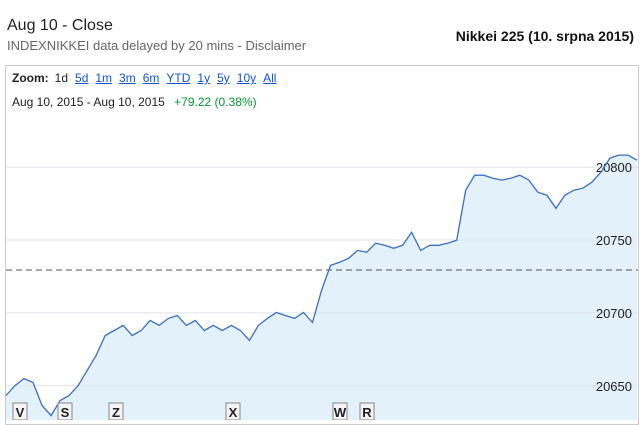  What do you see at coordinates (204, 78) in the screenshot?
I see `zoom-option: 1y` at bounding box center [204, 78].